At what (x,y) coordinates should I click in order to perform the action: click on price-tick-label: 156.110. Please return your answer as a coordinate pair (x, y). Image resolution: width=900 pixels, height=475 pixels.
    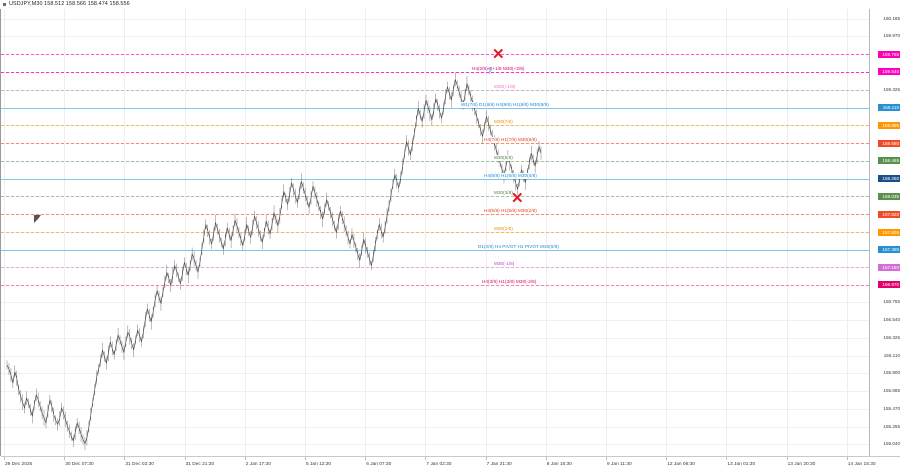
    Looking at the image, I should click on (891, 355).